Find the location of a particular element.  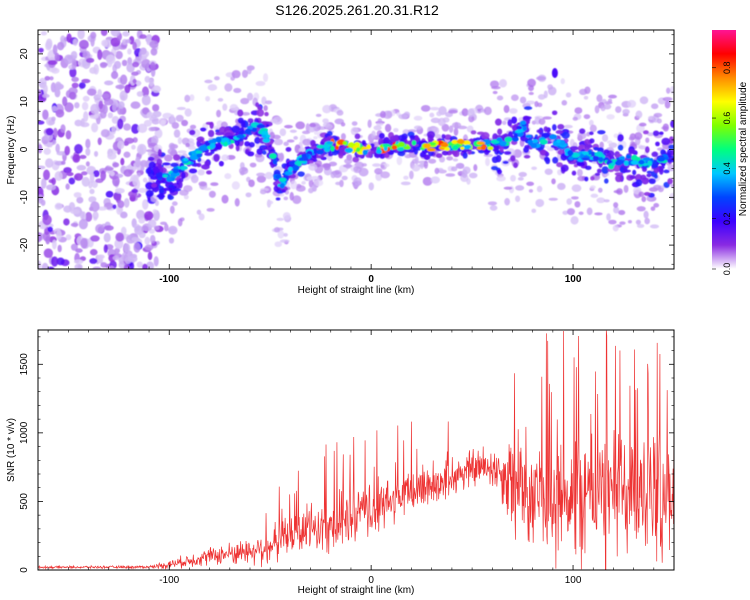

colorbar-tick-label: 0.0 is located at coordinates (727, 269).